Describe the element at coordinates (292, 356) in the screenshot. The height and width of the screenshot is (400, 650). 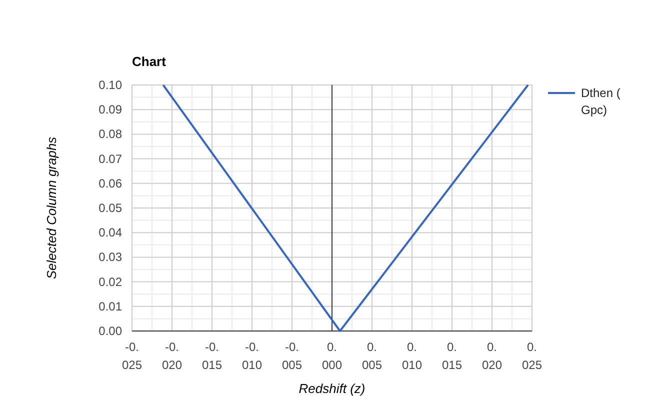
I see `x-tick-label: -0.005` at that location.